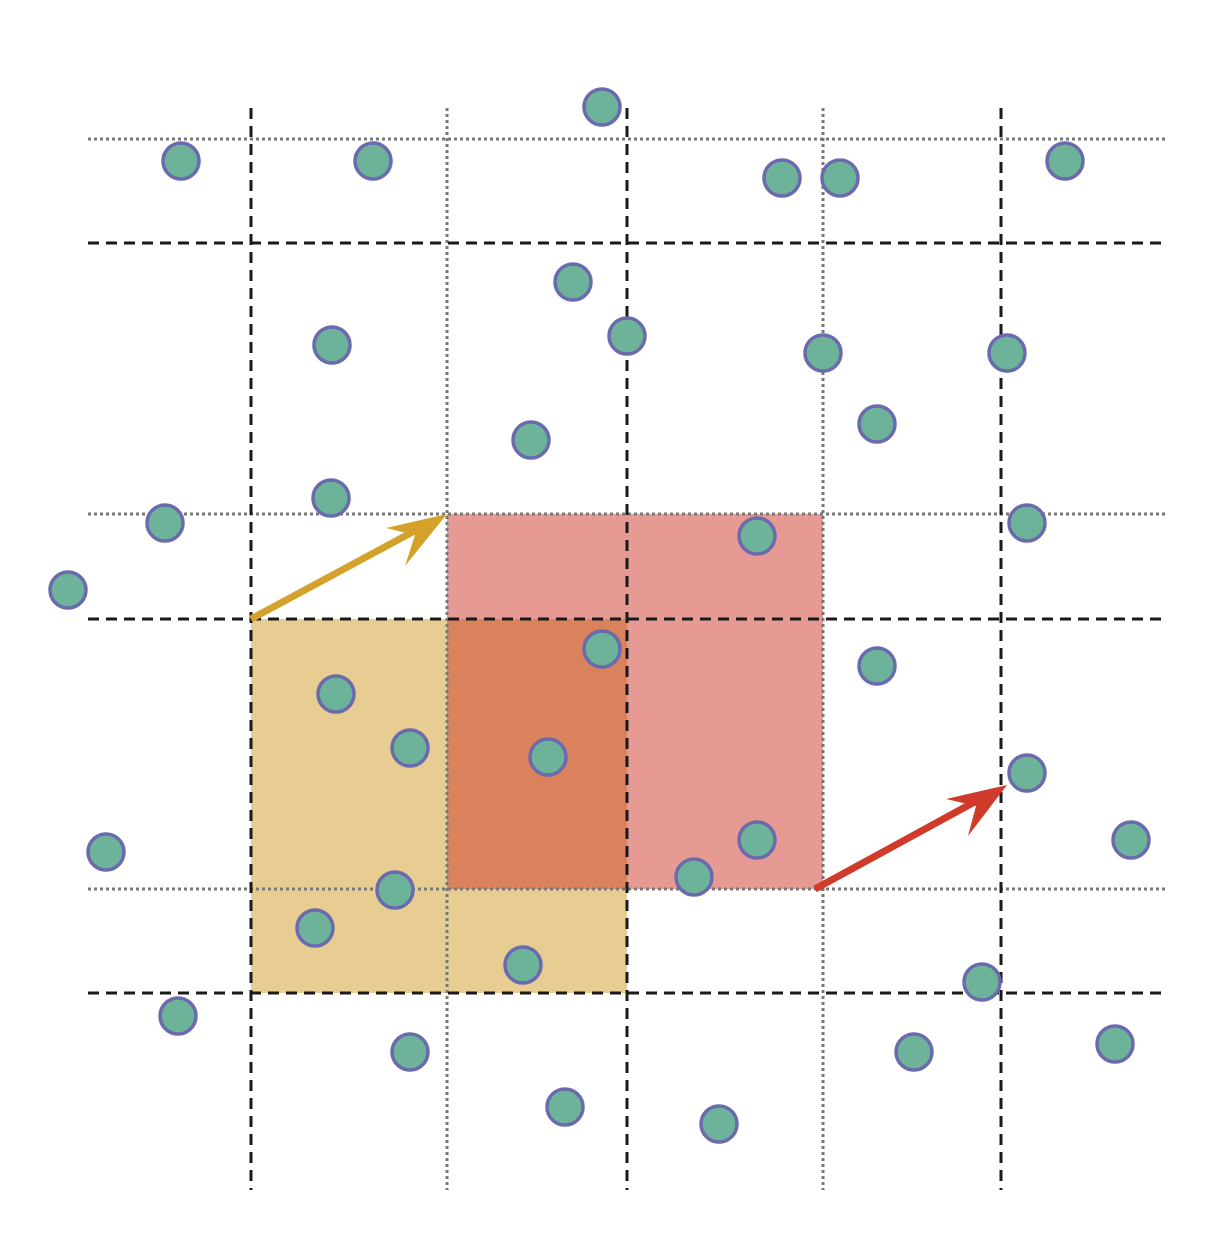 Image resolution: width=1219 pixels, height=1255 pixels. Describe the element at coordinates (976, 810) in the screenshot. I see `red-arrowhead` at that location.